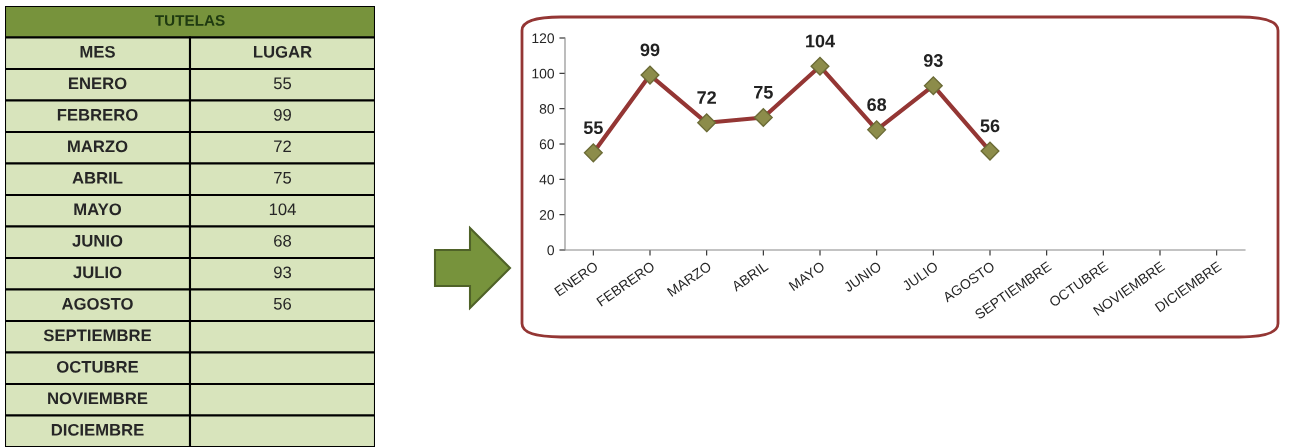 The height and width of the screenshot is (447, 1299). What do you see at coordinates (97, 366) in the screenshot?
I see `category-label: OCTUBRE` at bounding box center [97, 366].